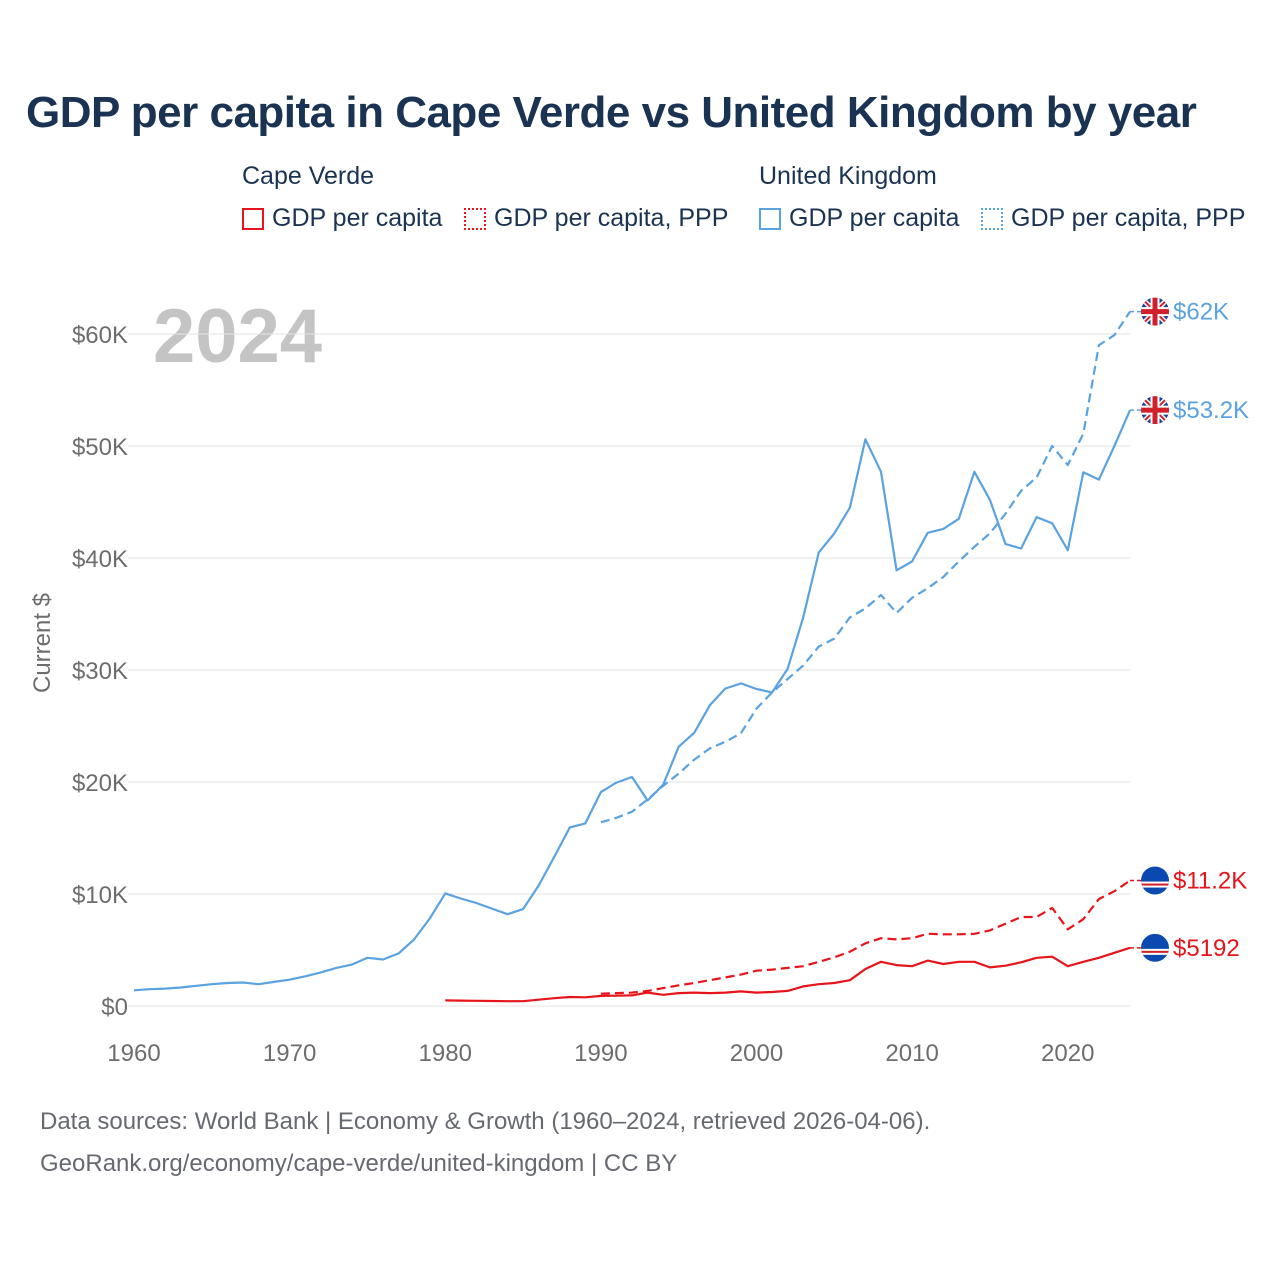  What do you see at coordinates (100, 335) in the screenshot?
I see `y-tick-label: $60K` at bounding box center [100, 335].